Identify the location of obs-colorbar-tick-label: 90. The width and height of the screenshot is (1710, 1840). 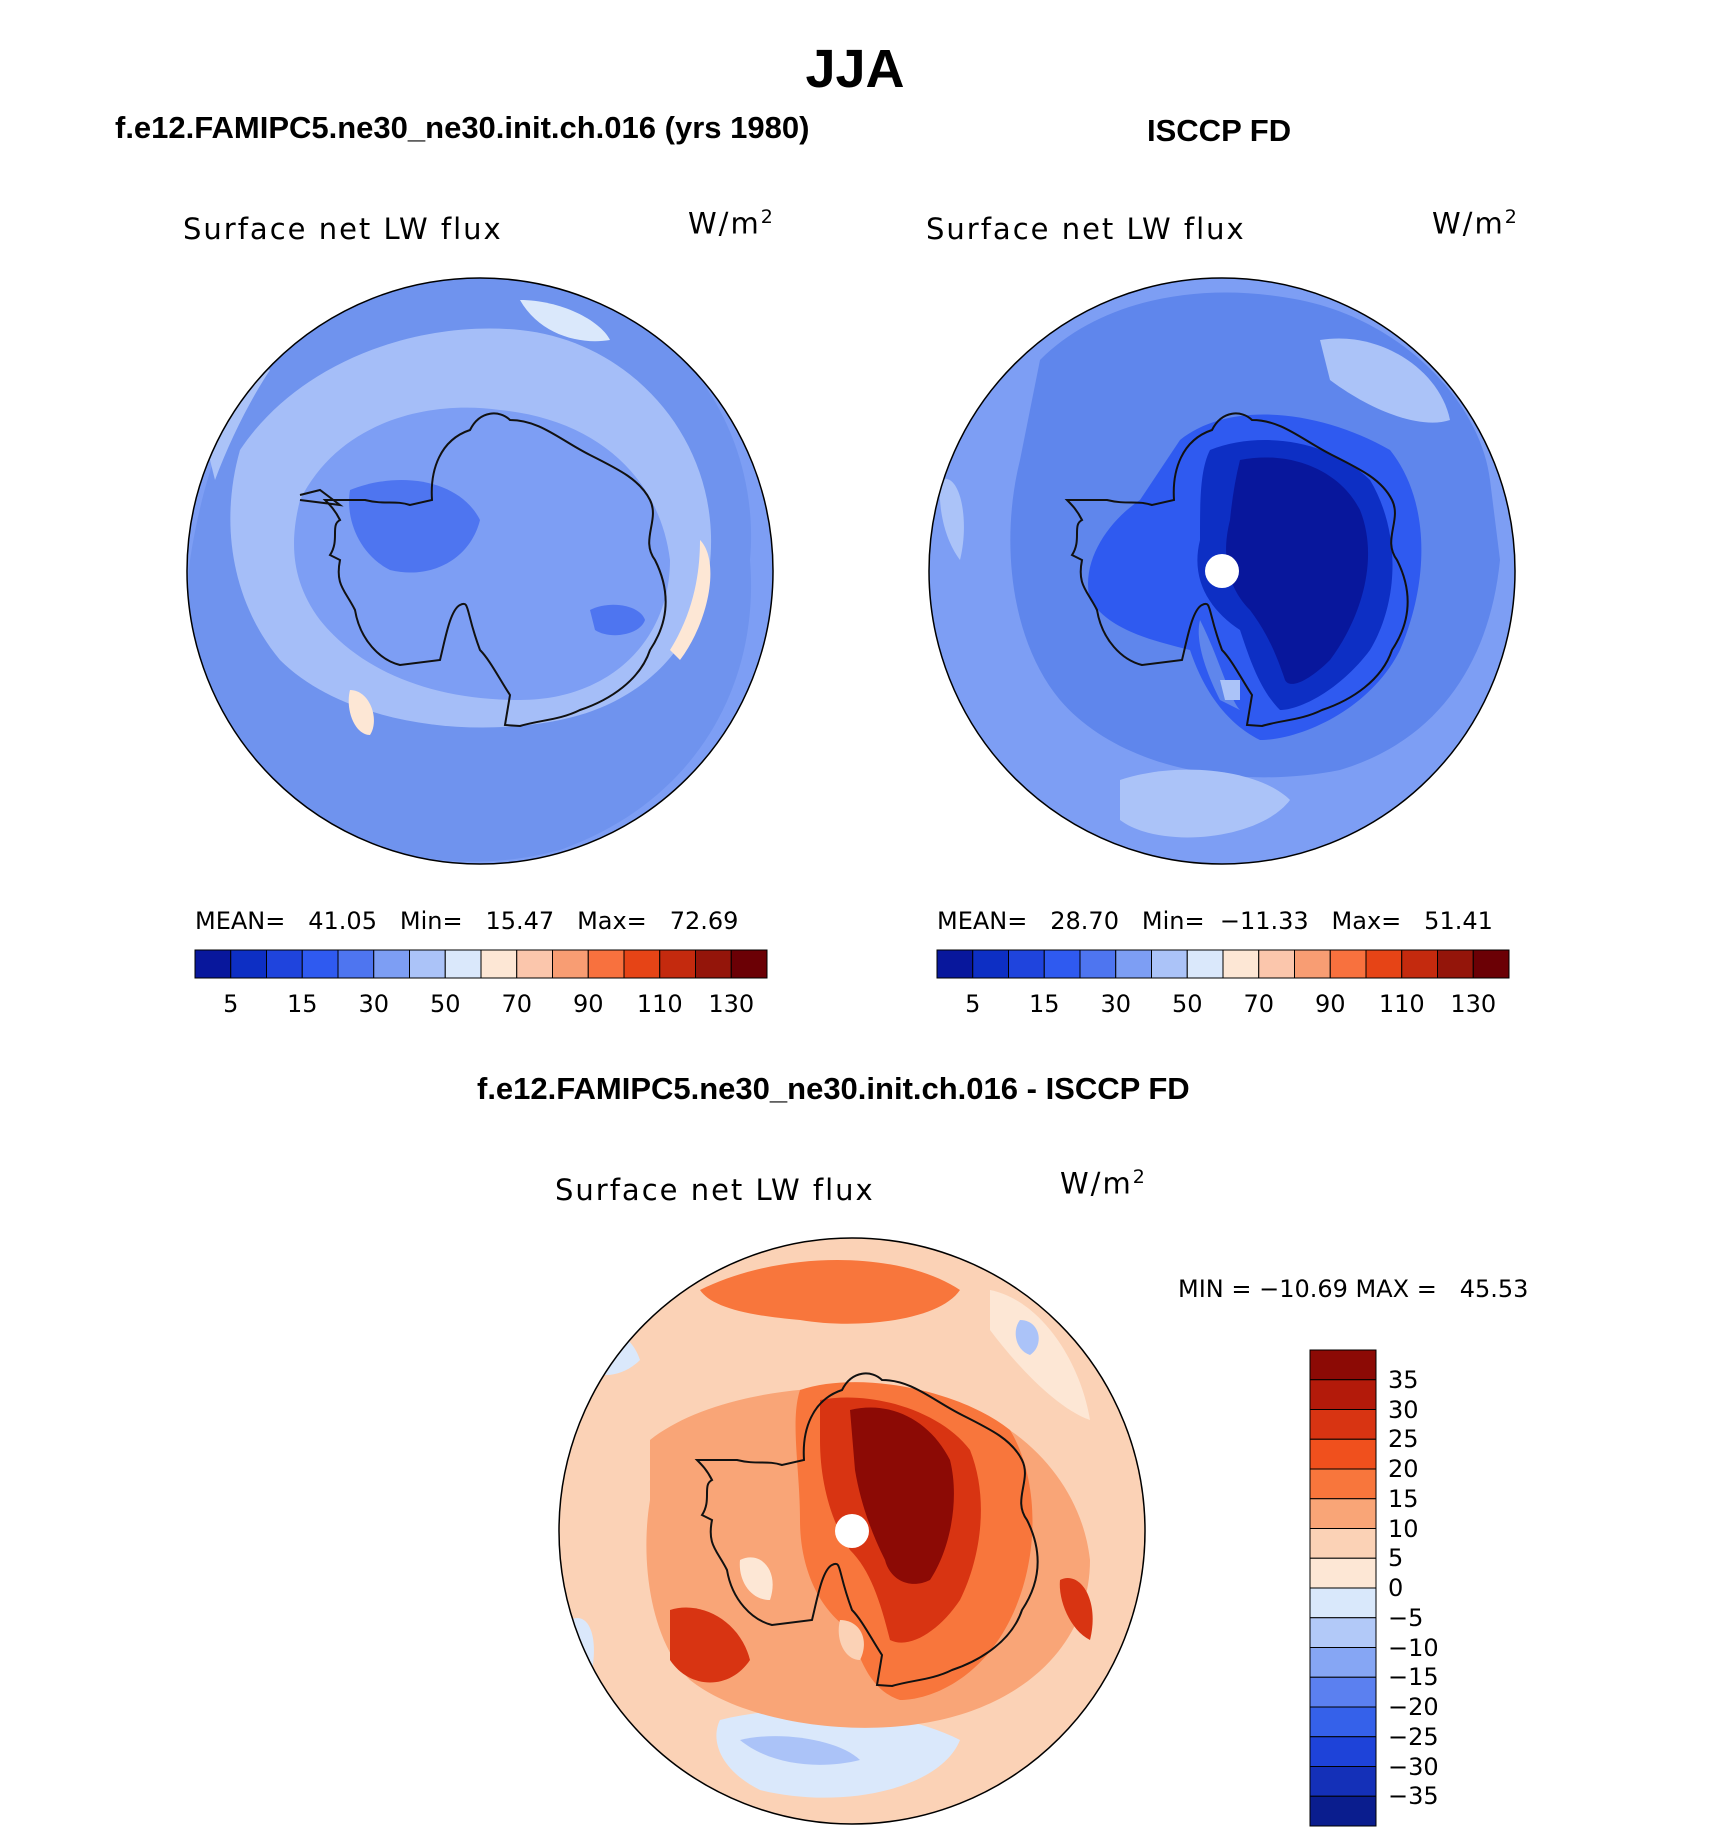
(1330, 1004).